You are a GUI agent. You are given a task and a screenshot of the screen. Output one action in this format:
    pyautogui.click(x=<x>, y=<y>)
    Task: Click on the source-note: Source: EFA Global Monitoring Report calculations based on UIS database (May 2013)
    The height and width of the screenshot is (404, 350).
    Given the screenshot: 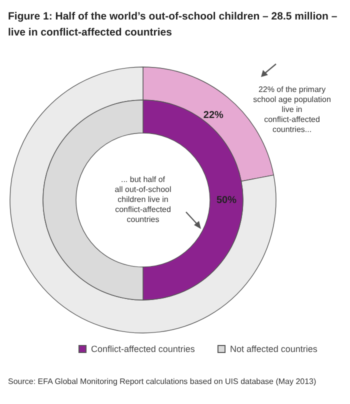 What is the action you would take?
    pyautogui.click(x=162, y=381)
    